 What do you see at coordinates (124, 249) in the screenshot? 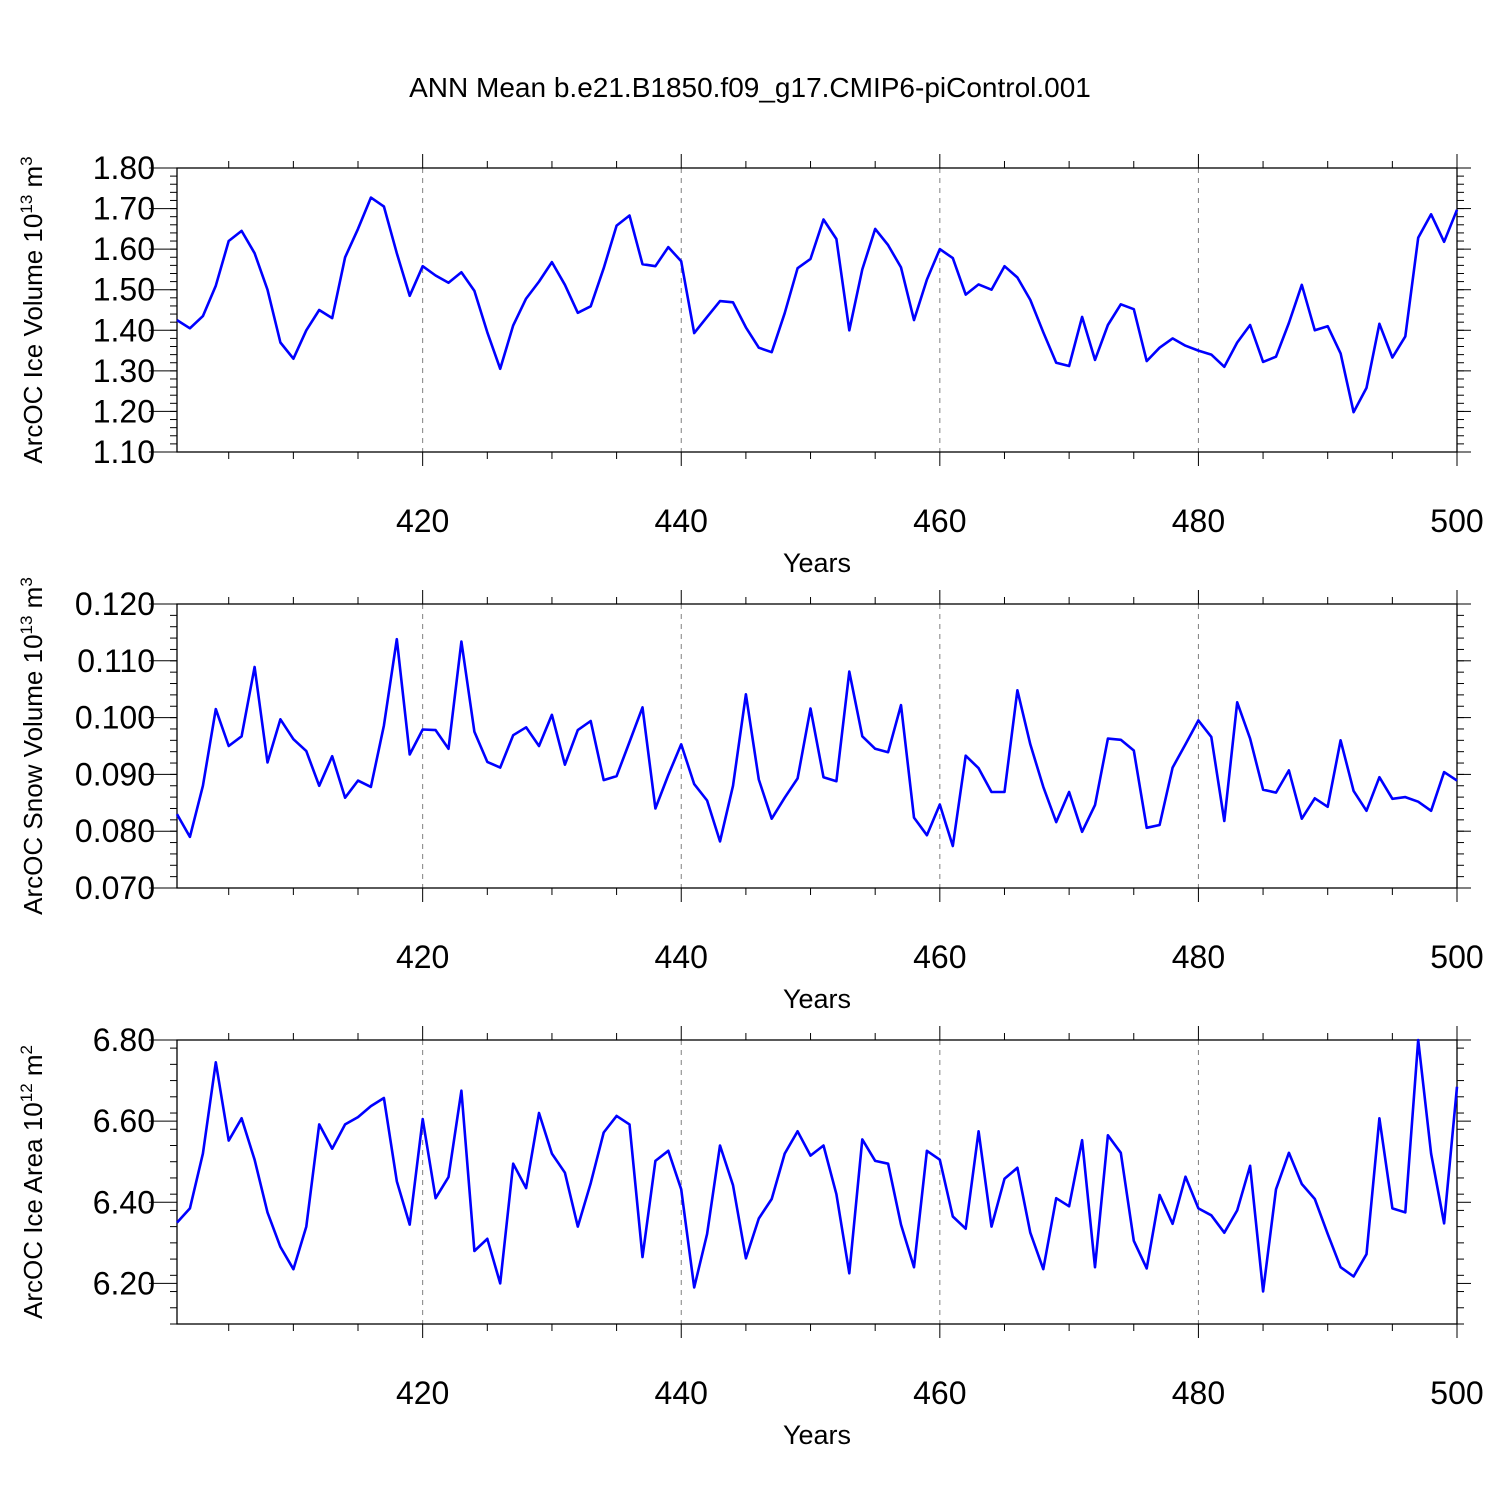
I see `y-tick-label: 1.60` at bounding box center [124, 249].